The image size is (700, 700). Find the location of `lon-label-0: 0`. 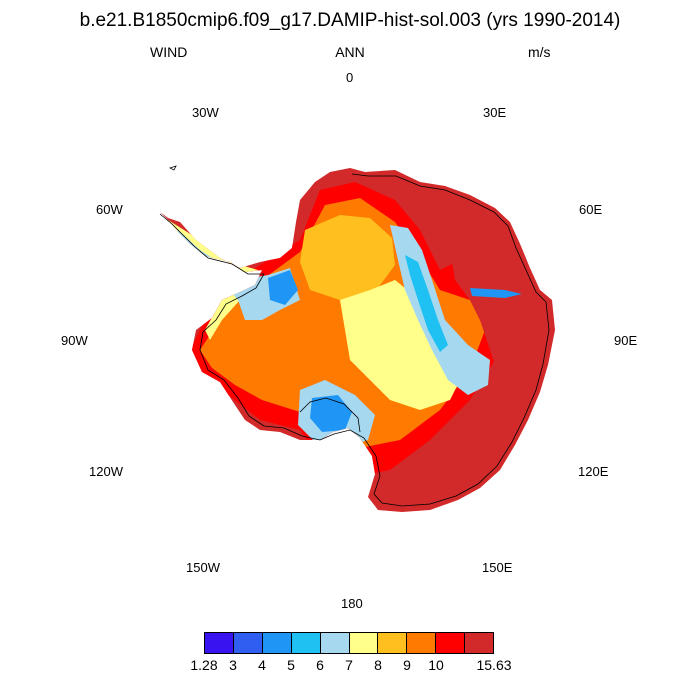

lon-label-0: 0 is located at coordinates (350, 77).